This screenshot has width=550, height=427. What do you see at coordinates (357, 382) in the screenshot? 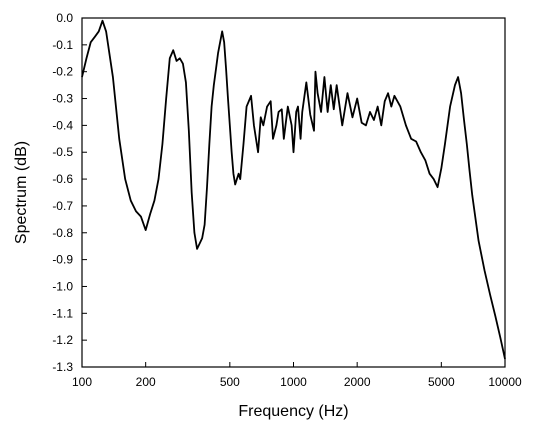
I see `x-tick-label: 2000` at bounding box center [357, 382].